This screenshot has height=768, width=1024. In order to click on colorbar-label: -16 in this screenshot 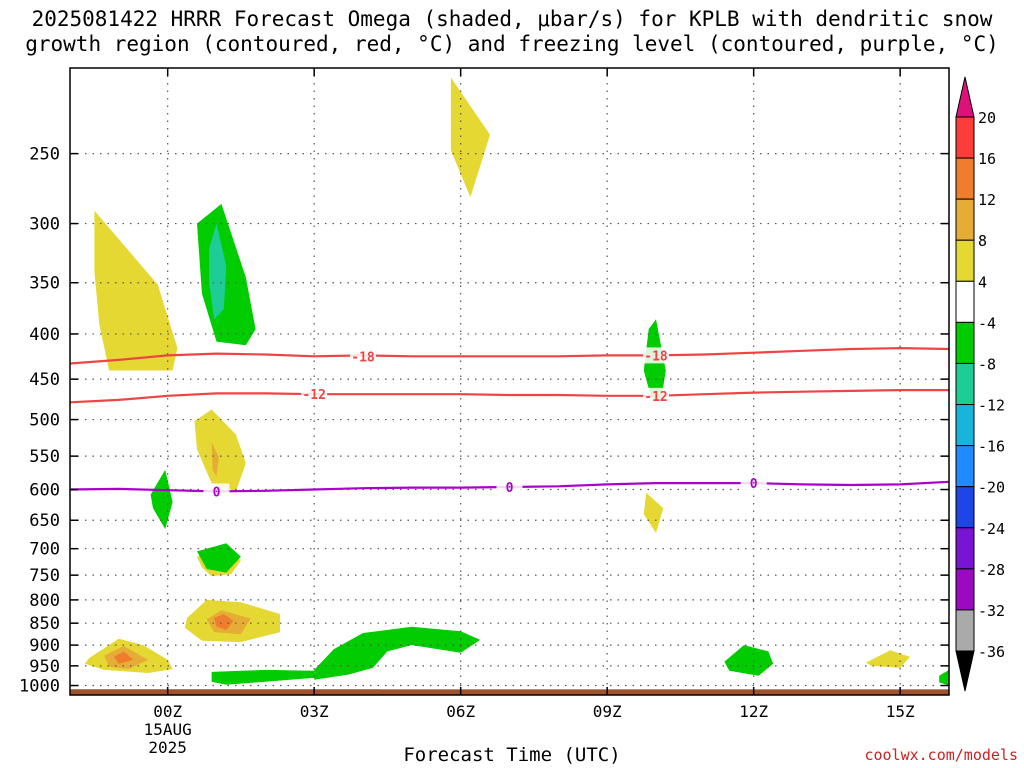, I will do `click(991, 447)`.